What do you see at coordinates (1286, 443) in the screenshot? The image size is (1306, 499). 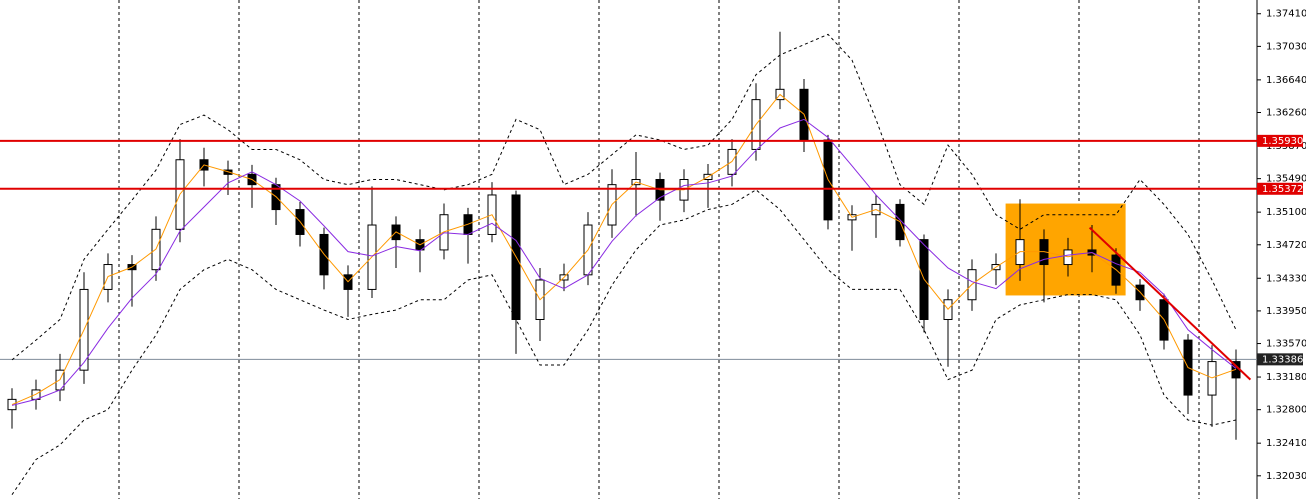 I see `y-tick-label: 1.32410` at bounding box center [1286, 443].